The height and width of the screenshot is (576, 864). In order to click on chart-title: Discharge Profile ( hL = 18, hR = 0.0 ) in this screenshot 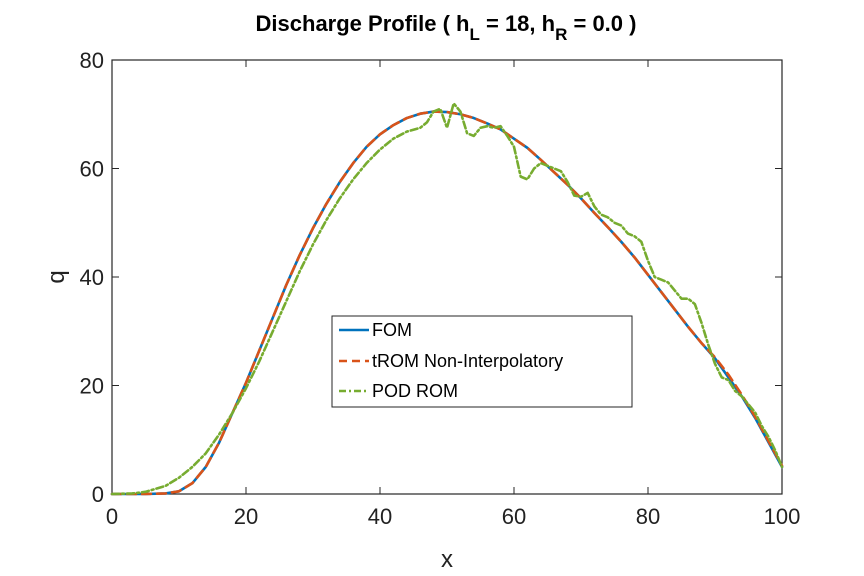, I will do `click(446, 27)`.